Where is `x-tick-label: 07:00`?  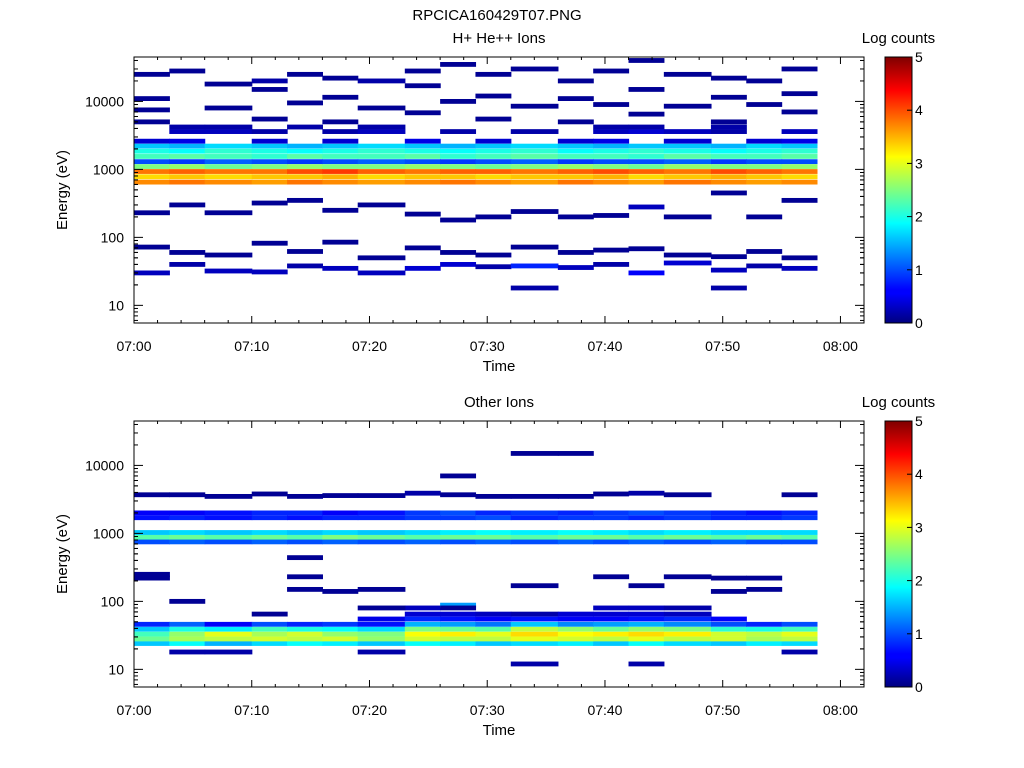 x-tick-label: 07:00 is located at coordinates (133, 710).